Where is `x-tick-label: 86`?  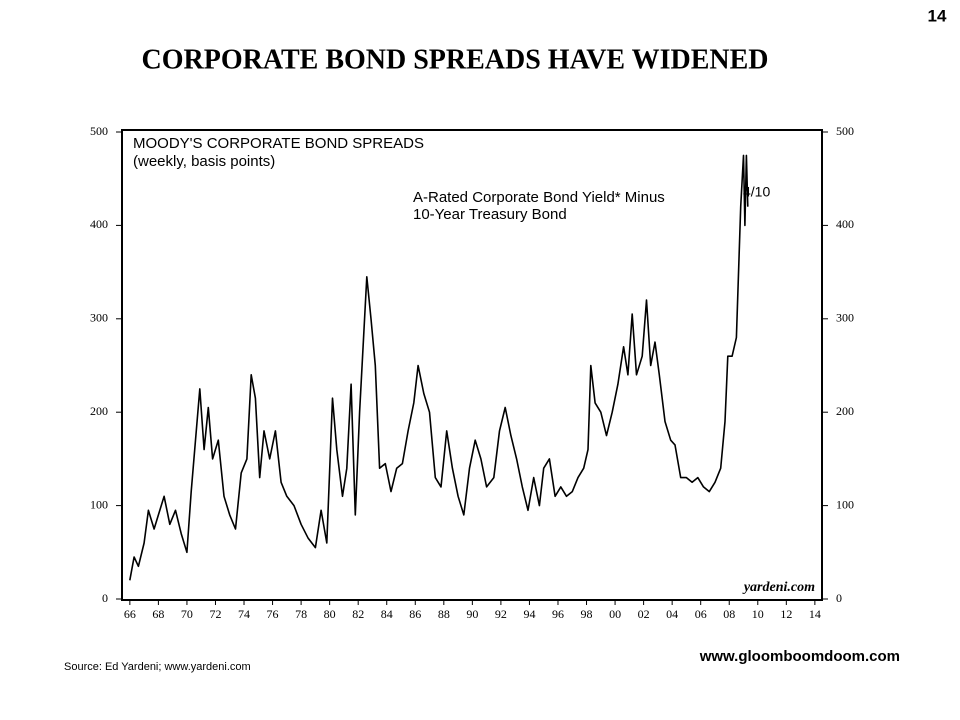
x-tick-label: 86 is located at coordinates (415, 614).